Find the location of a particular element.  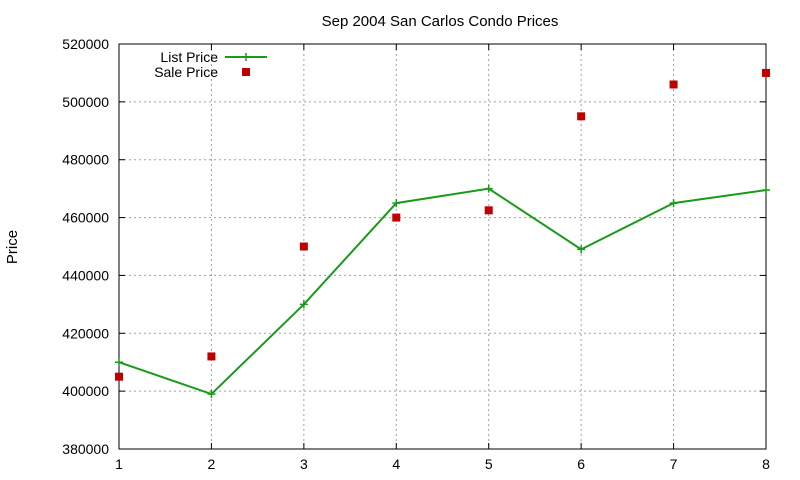

y-tick-label: 420000 is located at coordinates (85, 333).